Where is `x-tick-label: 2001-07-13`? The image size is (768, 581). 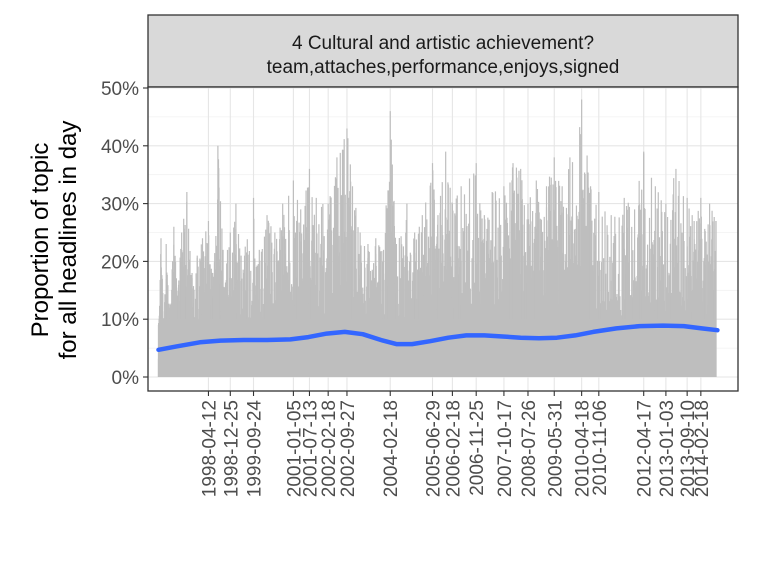 x-tick-label: 2001-07-13 is located at coordinates (311, 448).